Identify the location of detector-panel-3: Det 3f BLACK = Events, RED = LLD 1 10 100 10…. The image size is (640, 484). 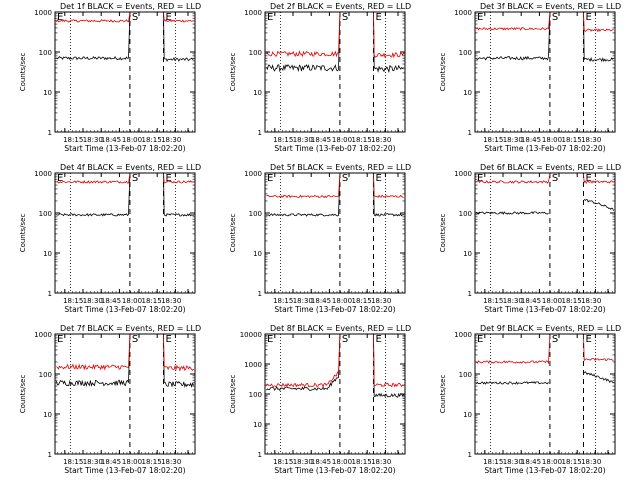
(530, 77).